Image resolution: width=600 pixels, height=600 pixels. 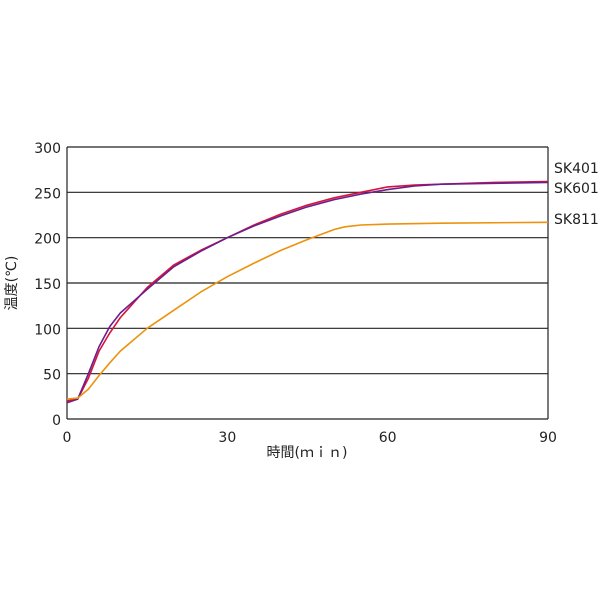 What do you see at coordinates (12, 283) in the screenshot?
I see `y-axis-label: 温度(℃)` at bounding box center [12, 283].